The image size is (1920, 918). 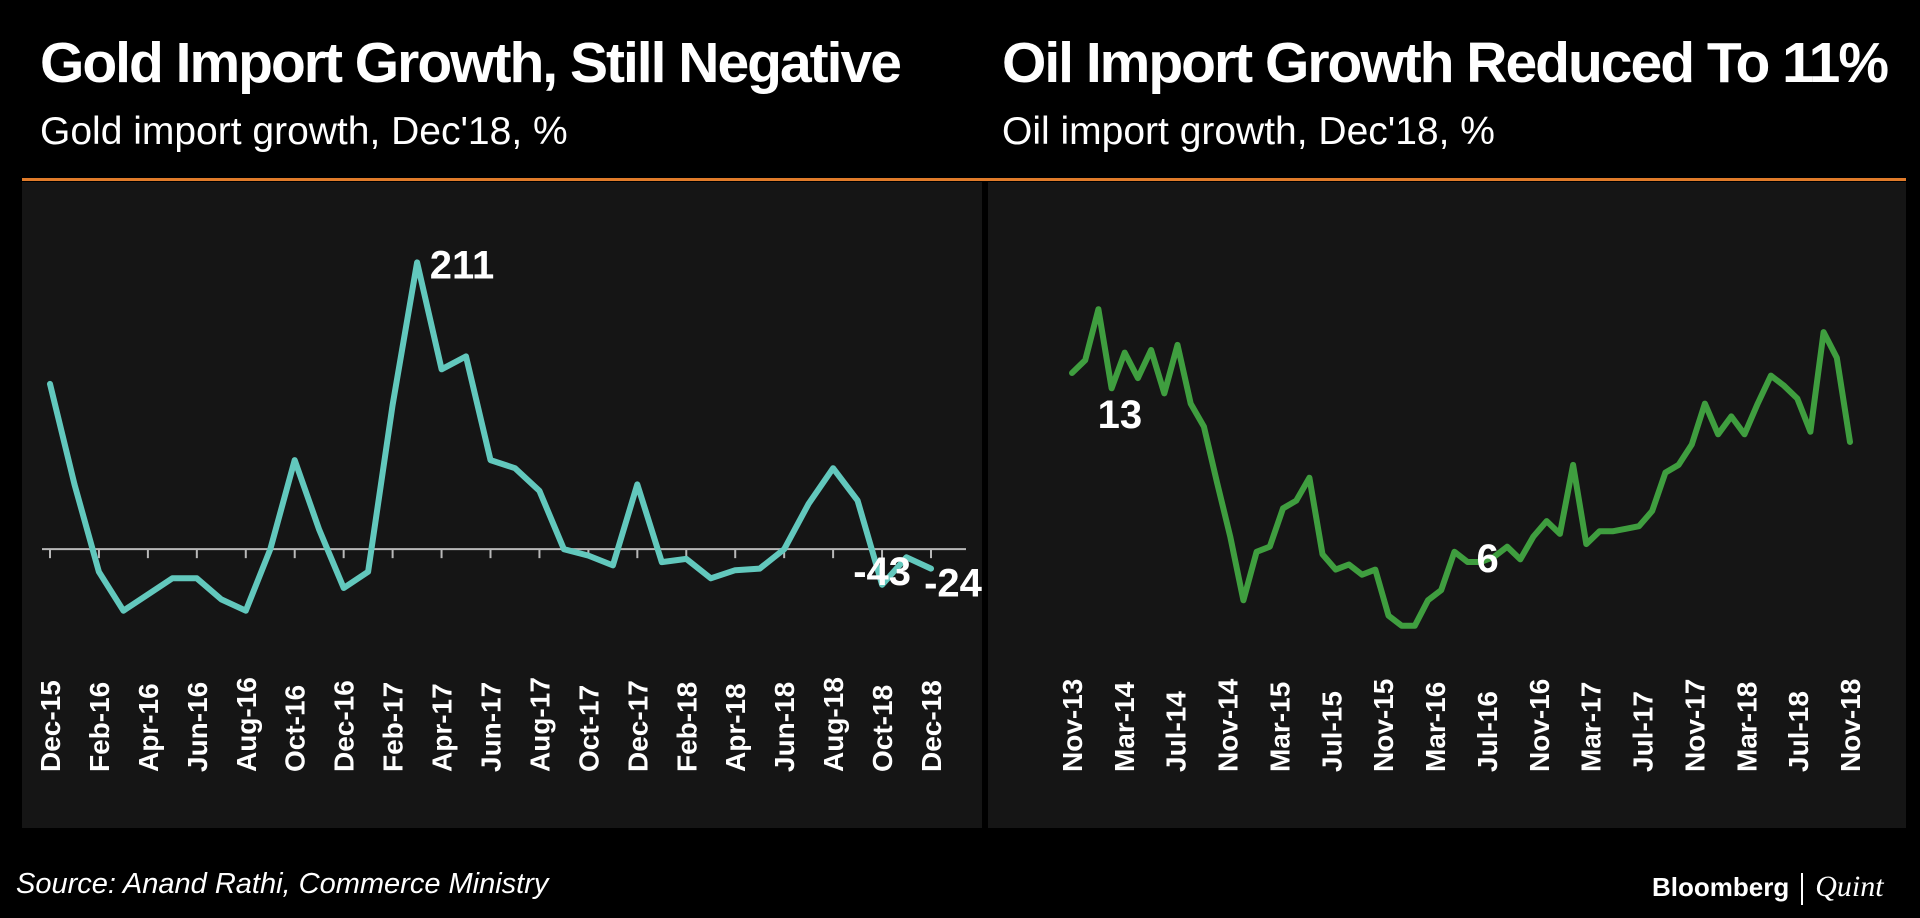 I want to click on oil-x-tick-label: Nov-17, so click(x=1694, y=725).